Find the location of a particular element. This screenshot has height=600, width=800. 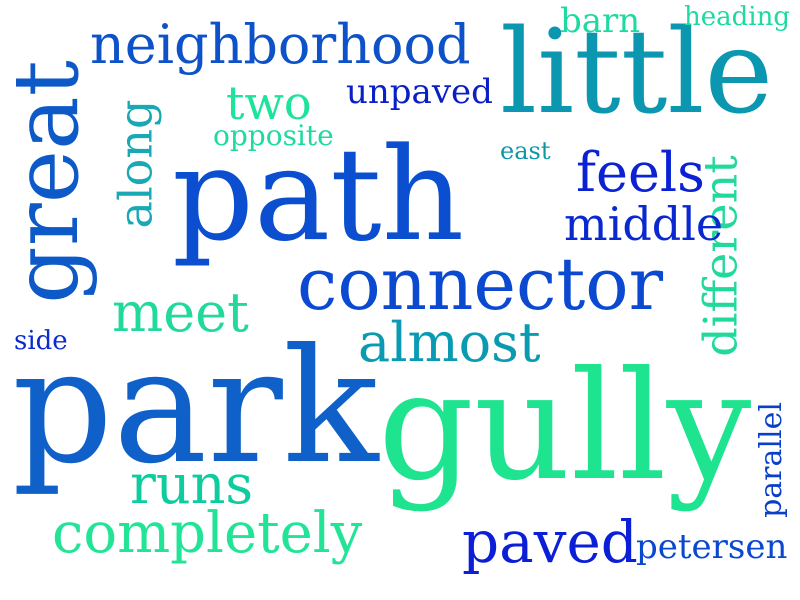

word-great: great is located at coordinates (49, 182).